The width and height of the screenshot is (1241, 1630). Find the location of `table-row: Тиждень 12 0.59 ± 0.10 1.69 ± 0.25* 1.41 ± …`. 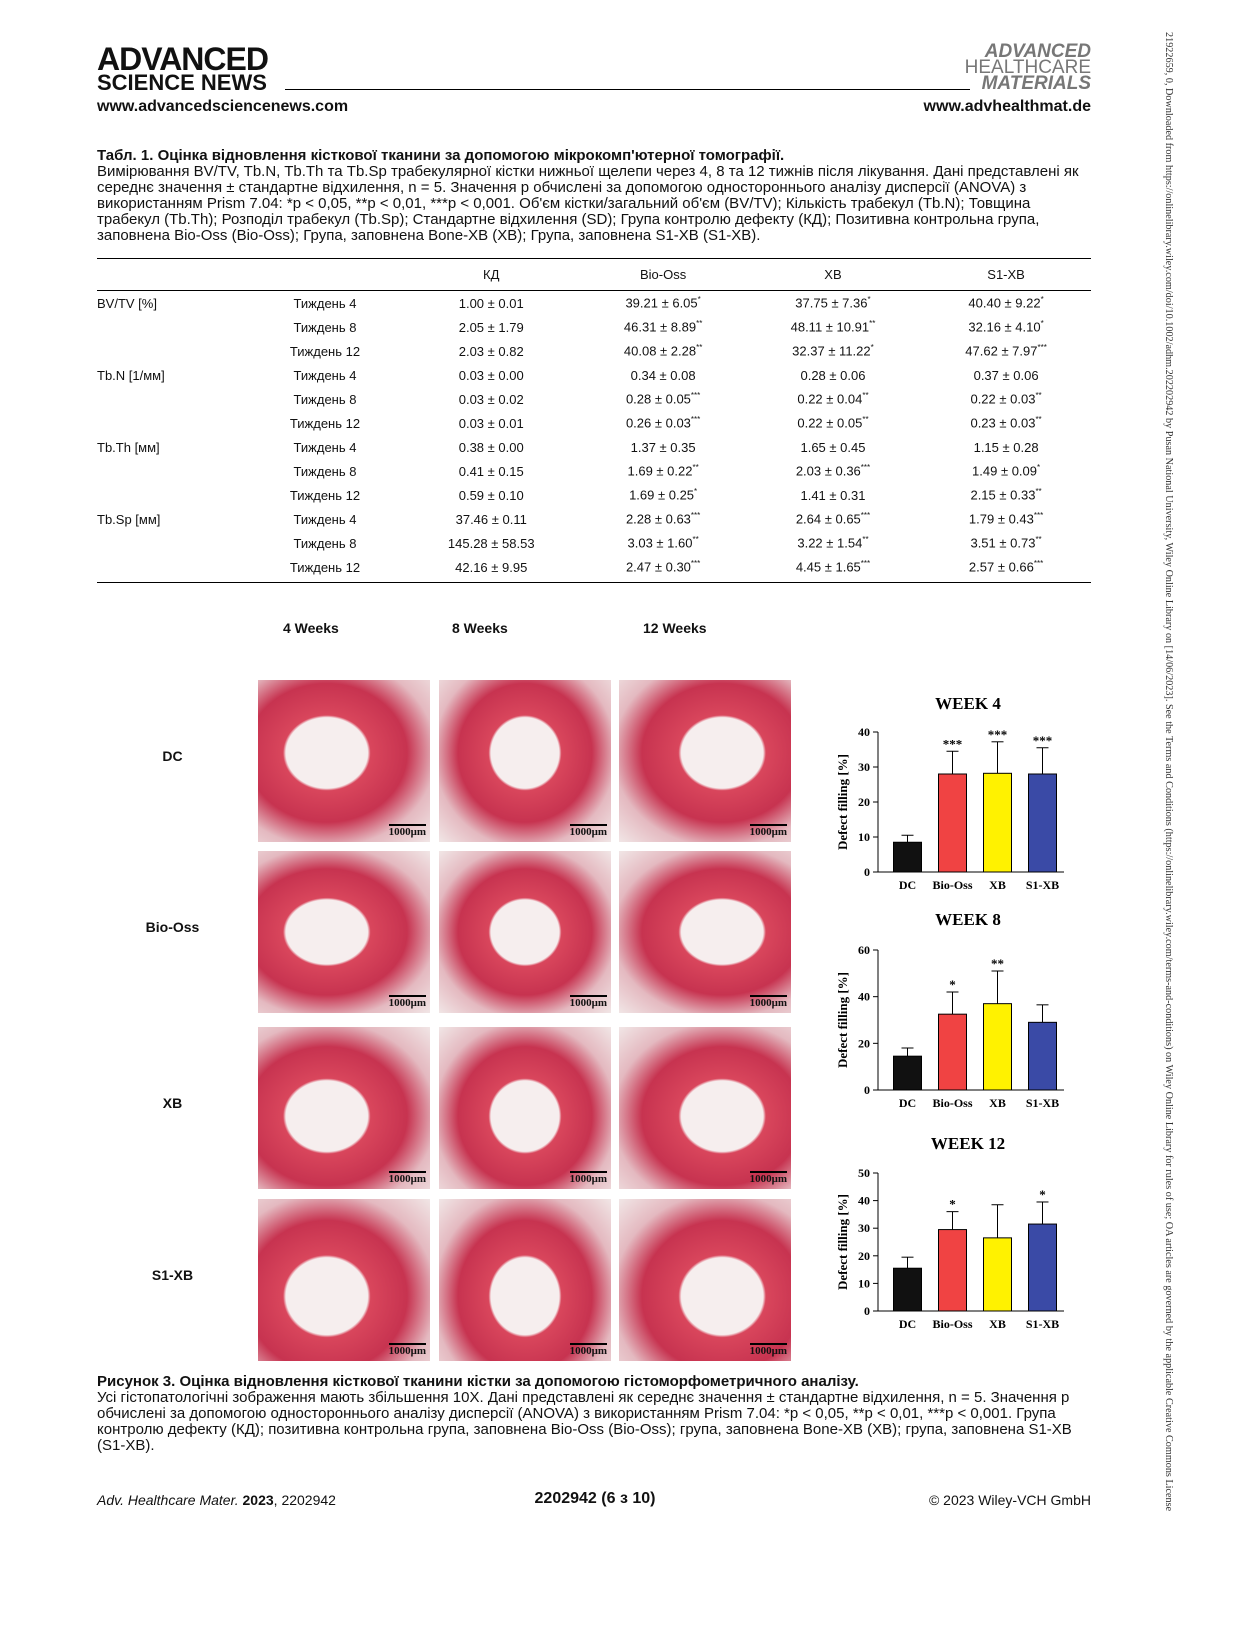

table-row: Тиждень 12 0.59 ± 0.10 1.69 ± 0.25* 1.41 ± … is located at coordinates (594, 495).